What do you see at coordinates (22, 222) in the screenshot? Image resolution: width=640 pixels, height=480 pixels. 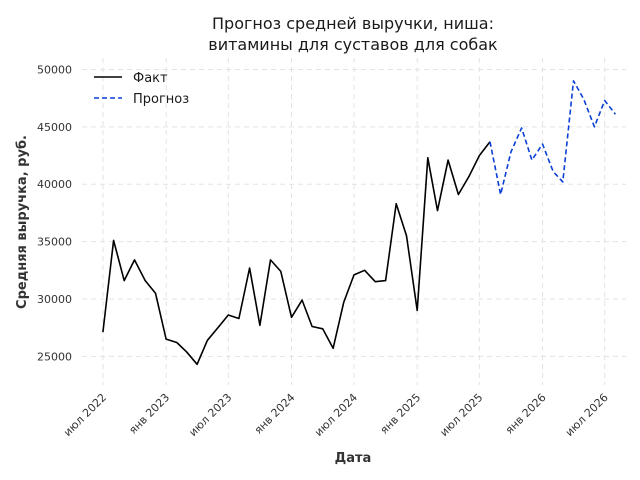 I see `y-axis-label: Средняя выручка, руб.` at bounding box center [22, 222].